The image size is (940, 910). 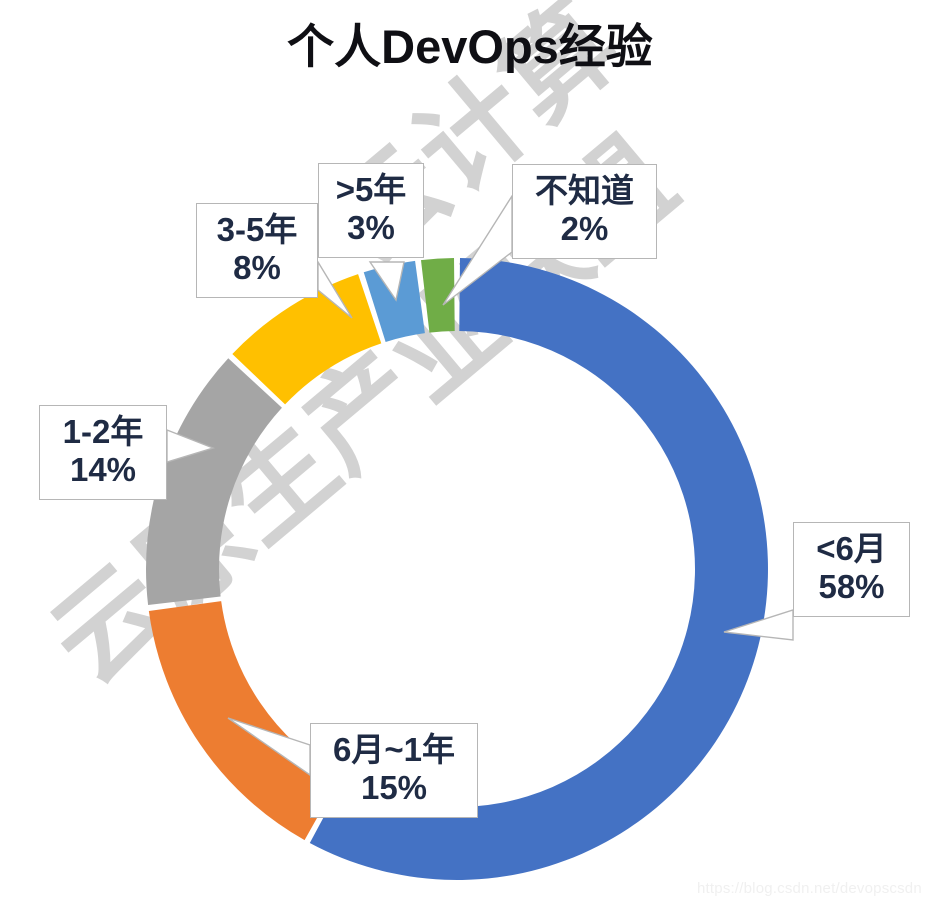 I want to click on callout-unknown: 不知道 2%, so click(x=584, y=211).